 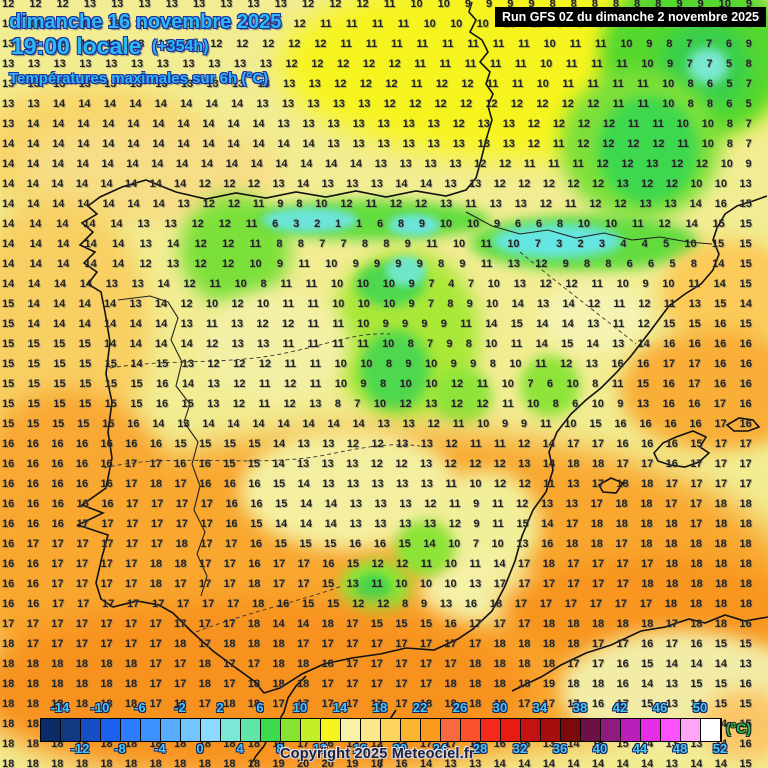 I want to click on colorbar-tick-label: 44, so click(x=640, y=748).